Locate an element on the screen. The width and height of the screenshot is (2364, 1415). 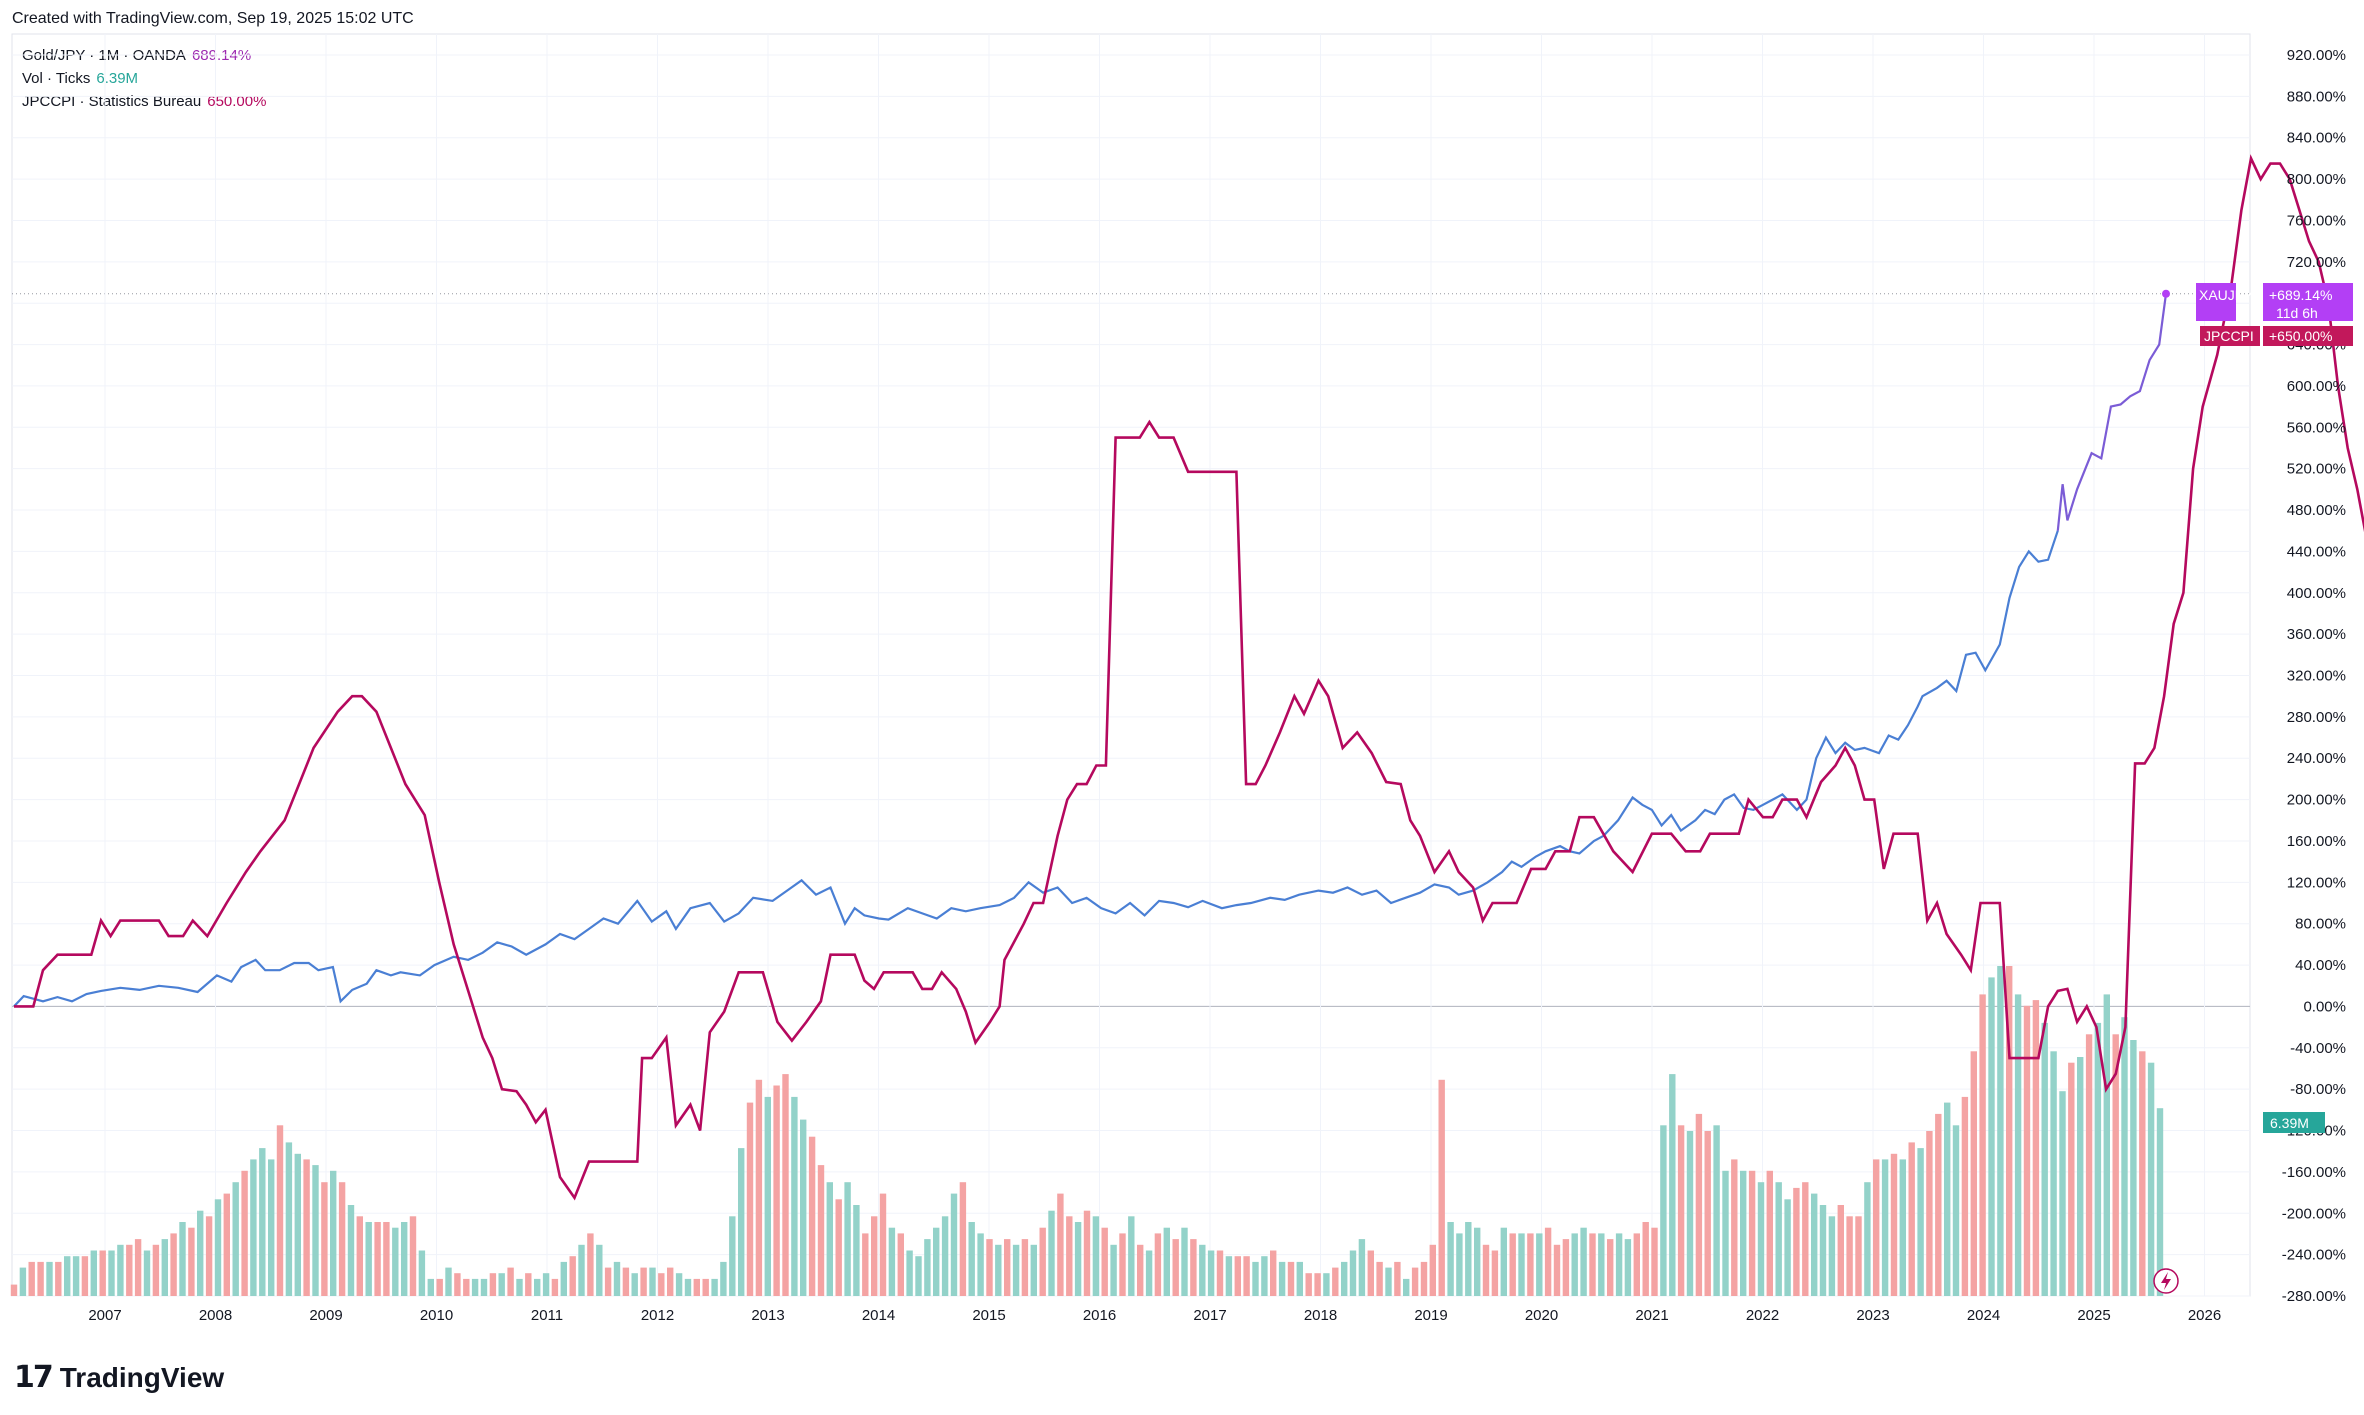
xaujpy-tag-countdown: 11d 6h is located at coordinates (2297, 313).